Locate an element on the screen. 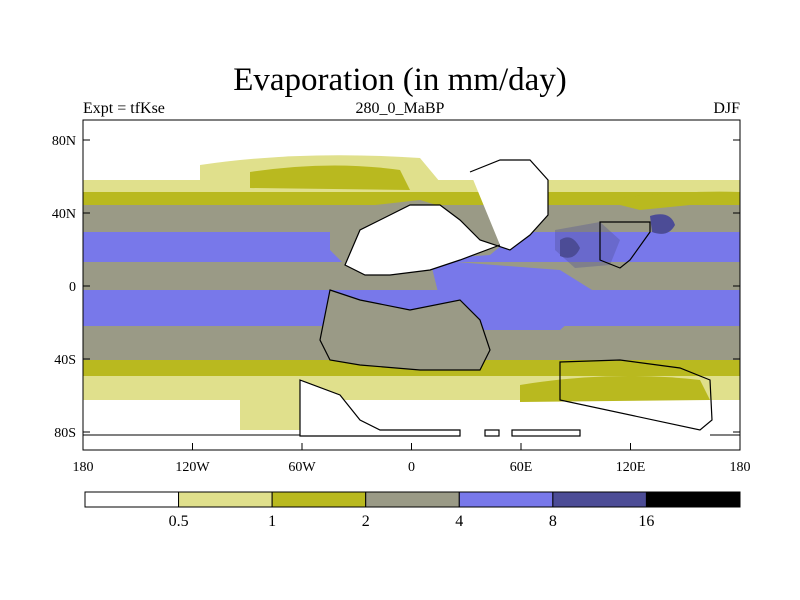 The image size is (800, 600). lon-label: 0 is located at coordinates (411, 467).